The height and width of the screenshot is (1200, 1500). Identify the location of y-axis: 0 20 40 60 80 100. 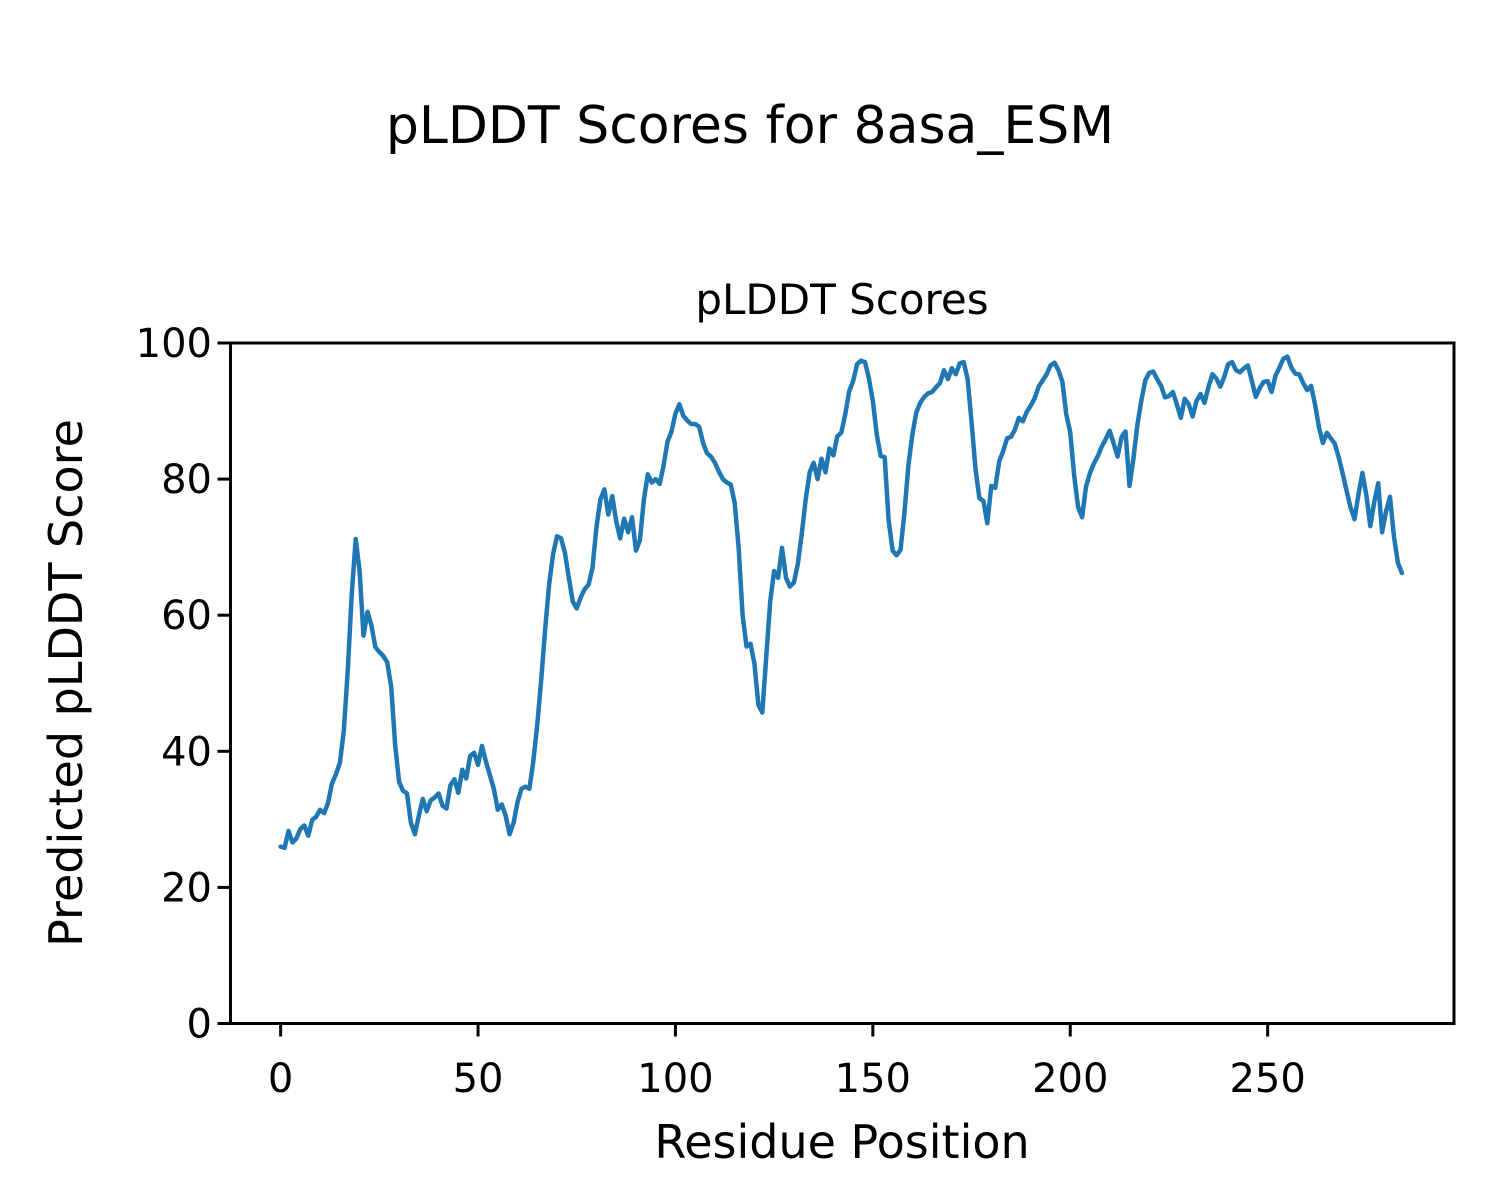
(183, 684).